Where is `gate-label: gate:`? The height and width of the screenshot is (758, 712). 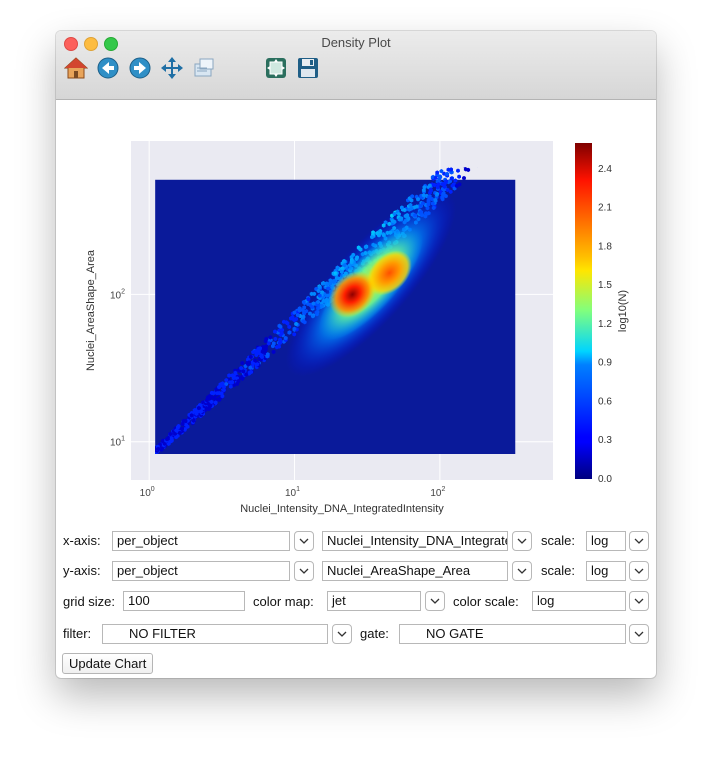 gate-label: gate: is located at coordinates (374, 633).